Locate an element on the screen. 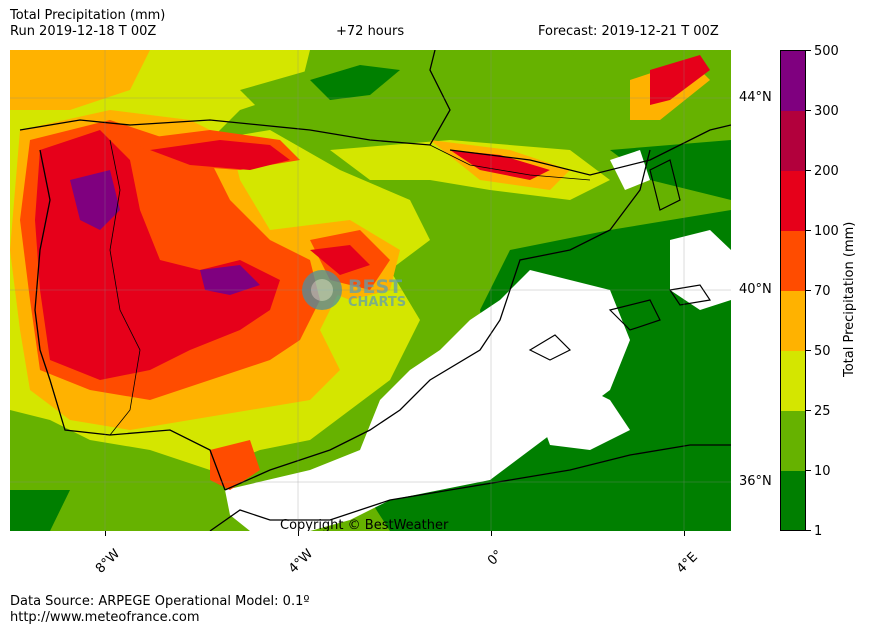  copyright: Copyright © BestWeather is located at coordinates (364, 524).